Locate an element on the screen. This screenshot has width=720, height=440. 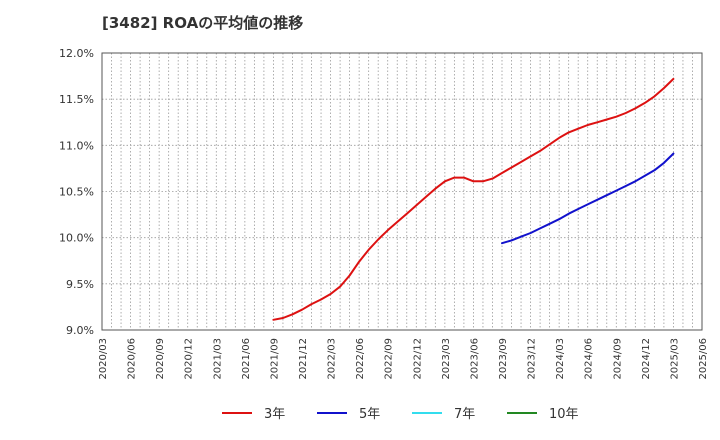
x-tick-label: 2021/03 is located at coordinates (217, 359).